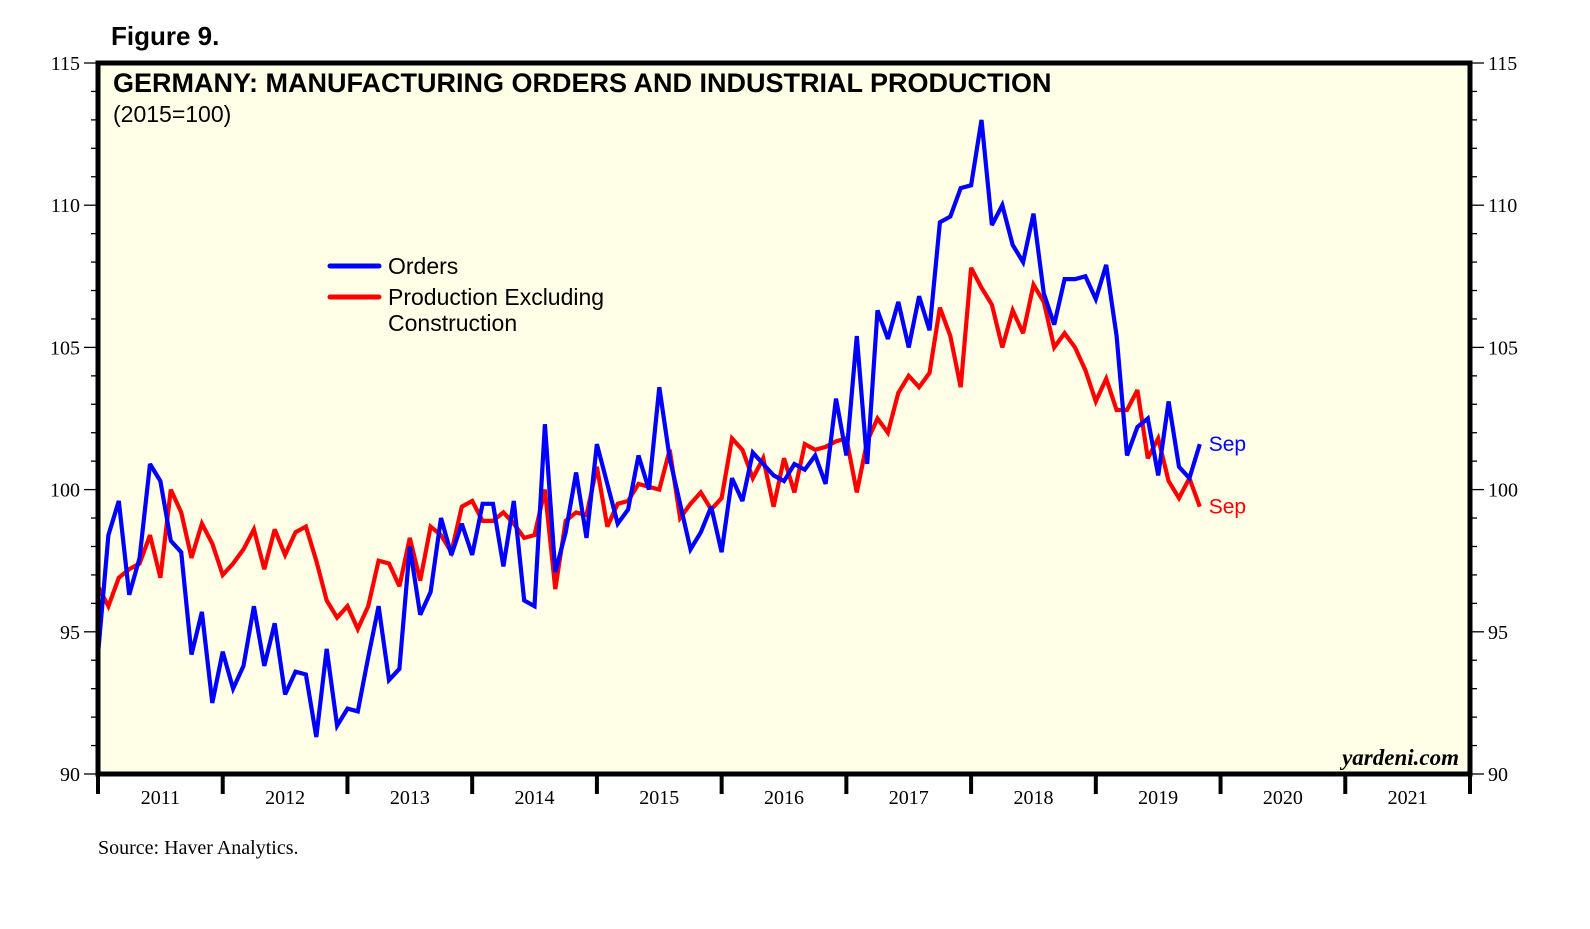 The image size is (1590, 929). I want to click on right-y-axis: 90 95 100 105 110 115, so click(1494, 419).